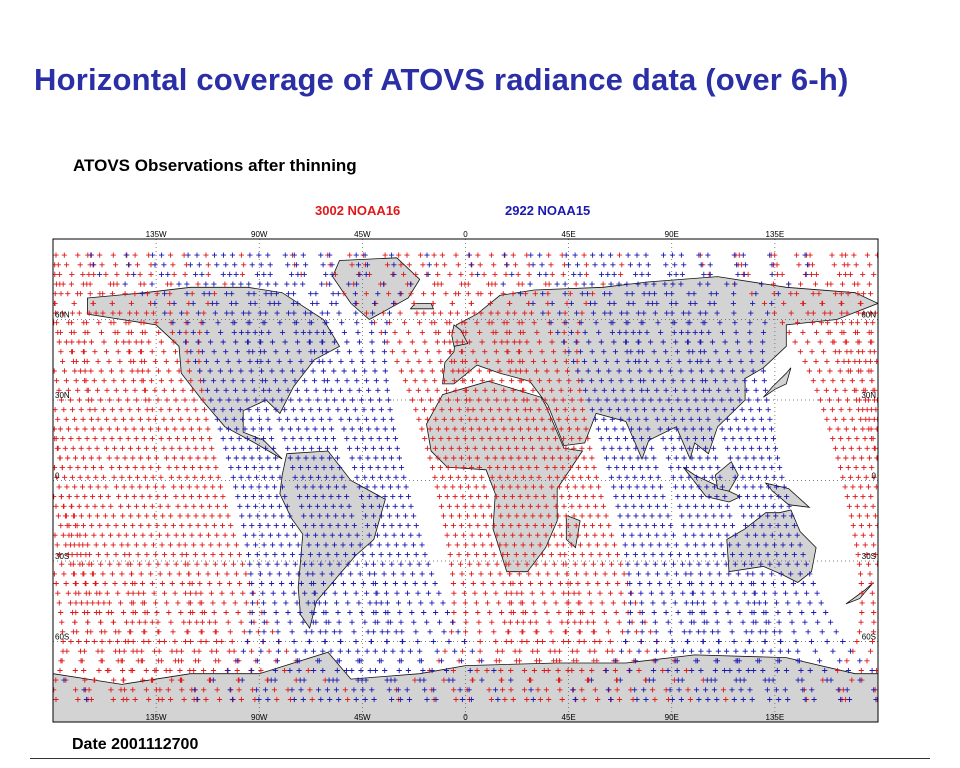 The image size is (960, 768). Describe the element at coordinates (569, 234) in the screenshot. I see `top-lon-tick-label: 45E` at that location.